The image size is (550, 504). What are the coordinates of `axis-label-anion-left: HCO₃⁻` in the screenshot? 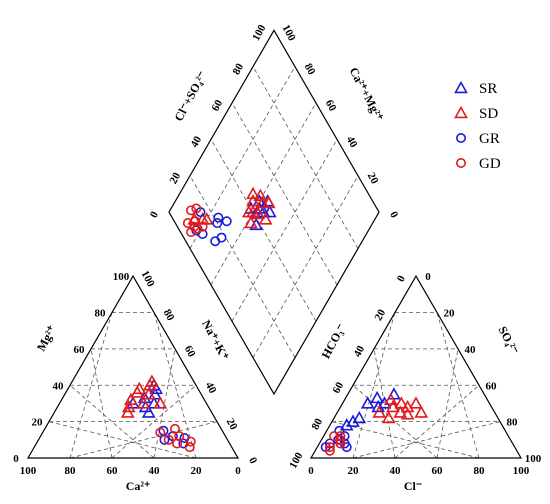 It's located at (334, 340).